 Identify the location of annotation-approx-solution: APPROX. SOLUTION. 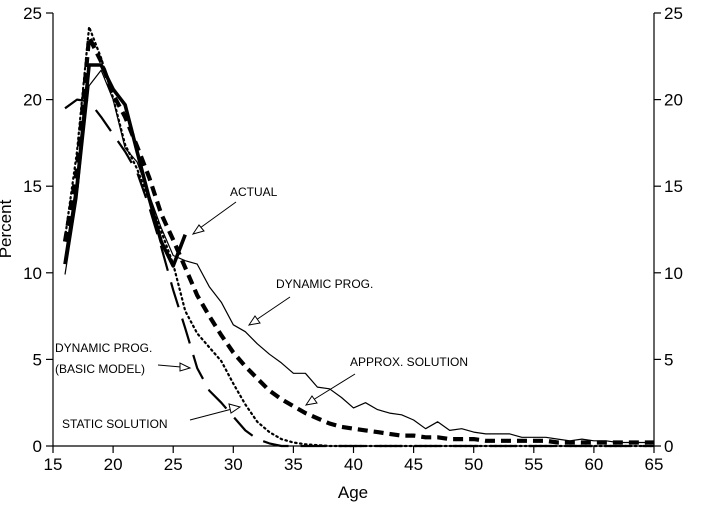
(386, 380).